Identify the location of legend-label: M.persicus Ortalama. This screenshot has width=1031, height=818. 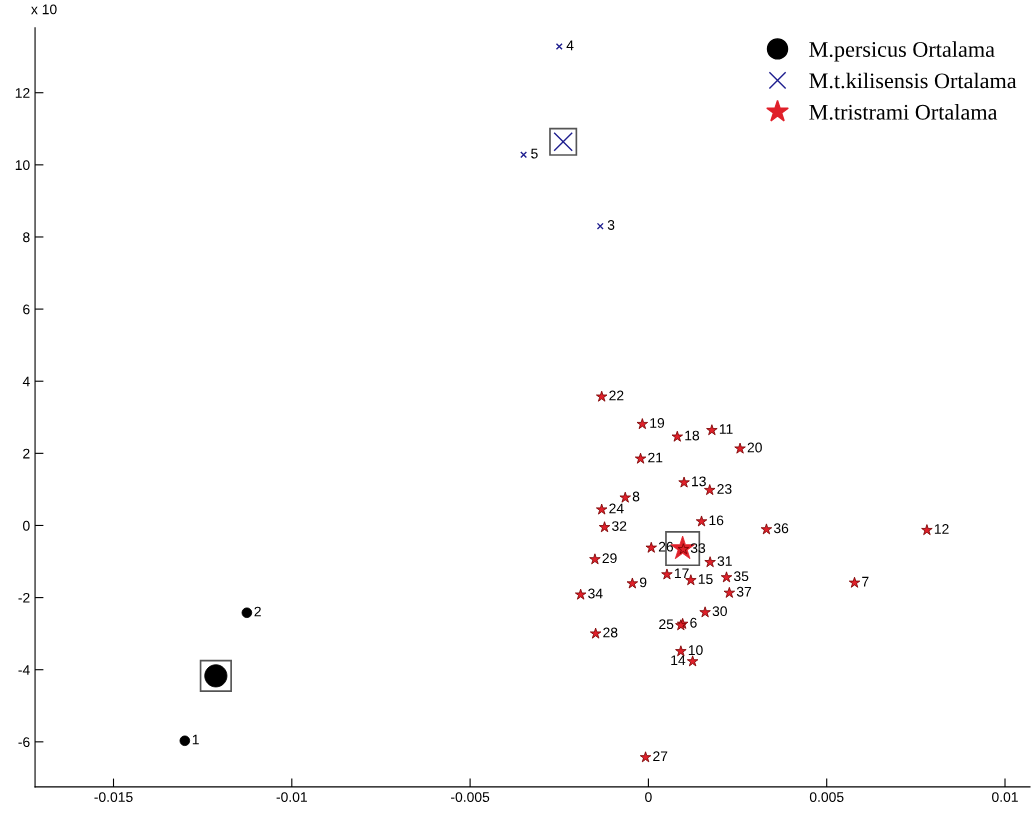
(902, 51).